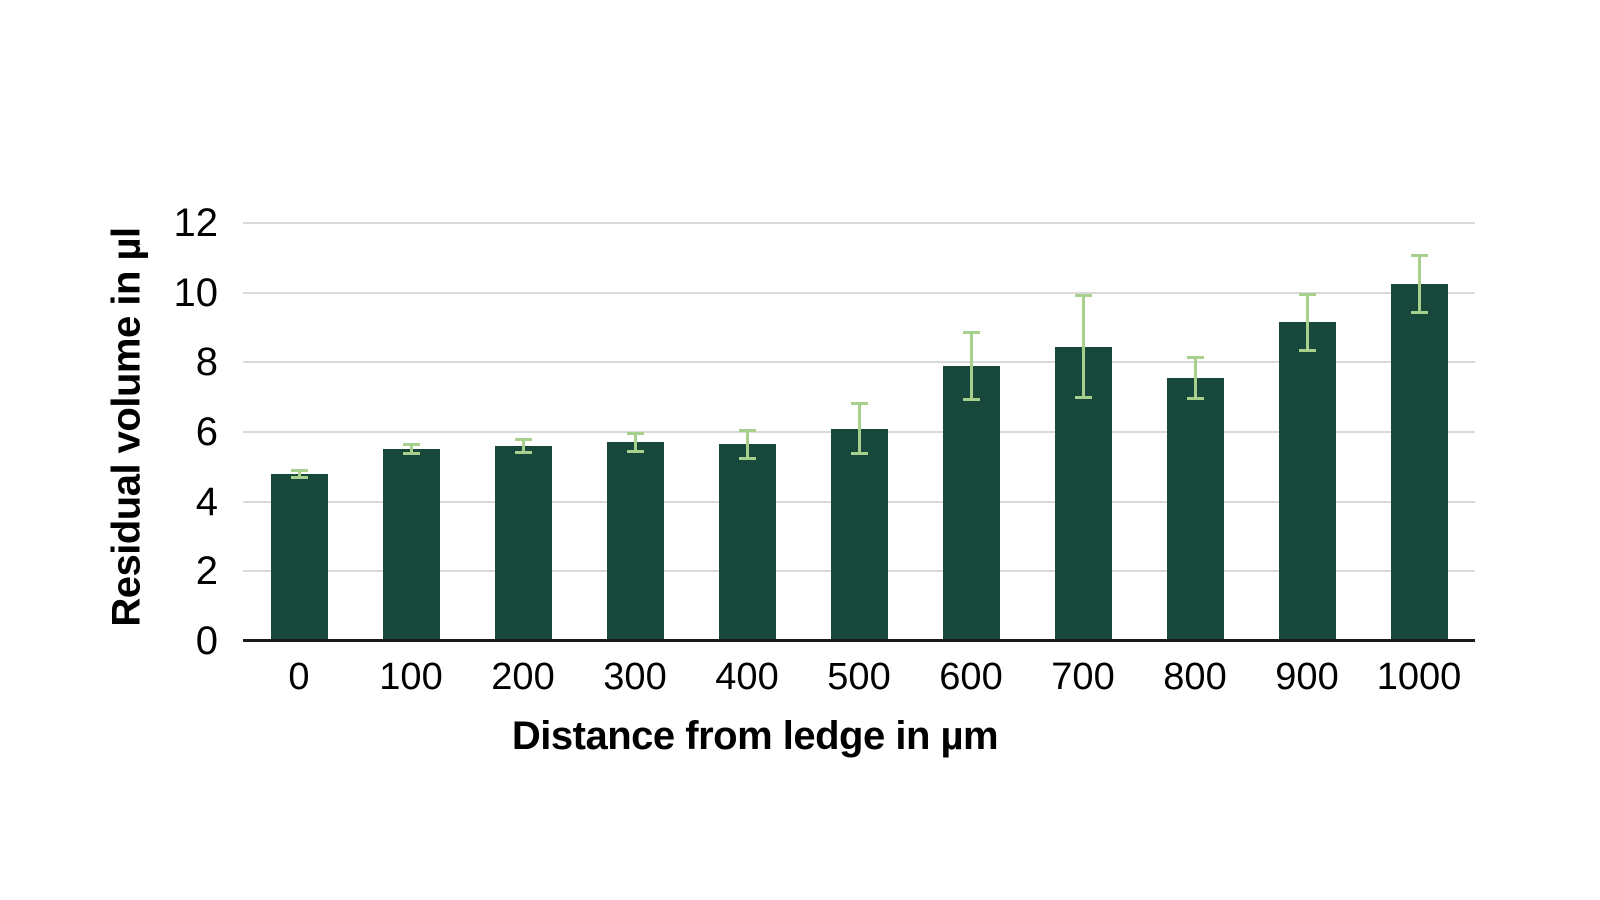 Image resolution: width=1600 pixels, height=900 pixels. Describe the element at coordinates (635, 677) in the screenshot. I see `x-tick-label-300: 300` at that location.